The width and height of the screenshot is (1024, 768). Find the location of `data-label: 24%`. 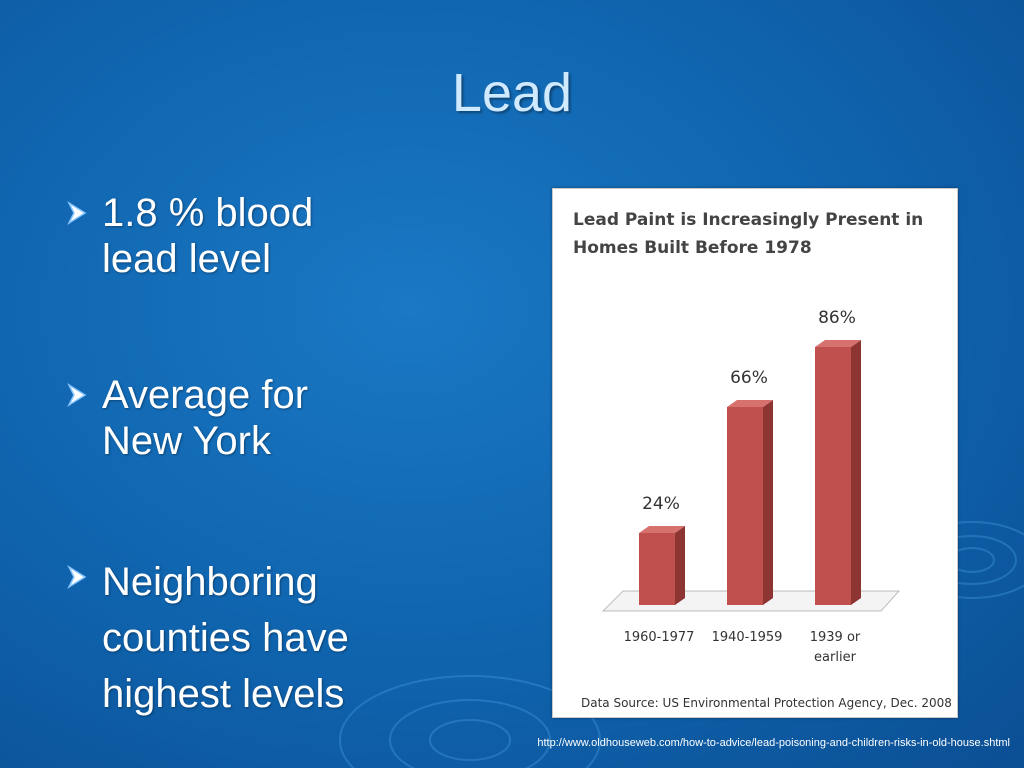

data-label: 24% is located at coordinates (661, 504).